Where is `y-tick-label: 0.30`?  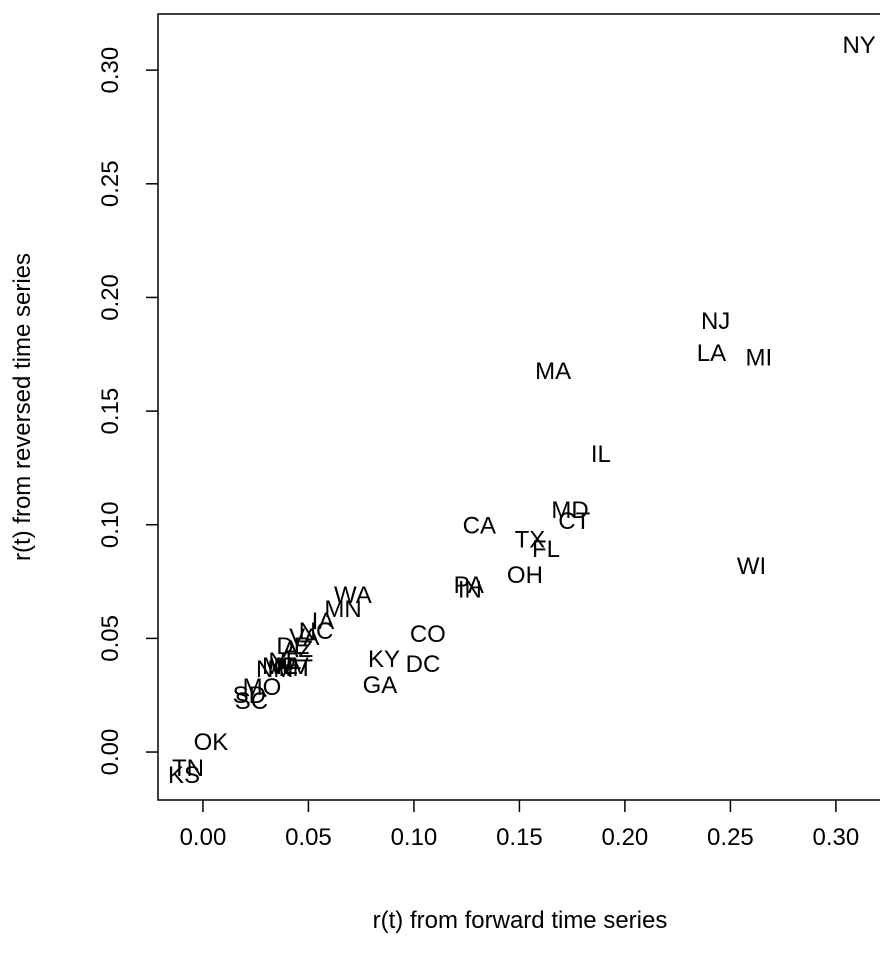 y-tick-label: 0.30 is located at coordinates (110, 70).